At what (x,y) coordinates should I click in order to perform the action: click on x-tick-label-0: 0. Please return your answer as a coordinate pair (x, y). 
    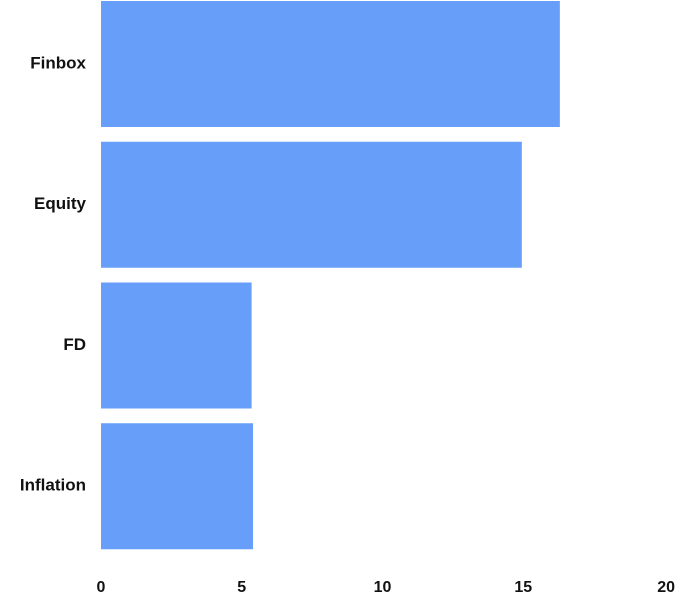
    Looking at the image, I should click on (101, 587).